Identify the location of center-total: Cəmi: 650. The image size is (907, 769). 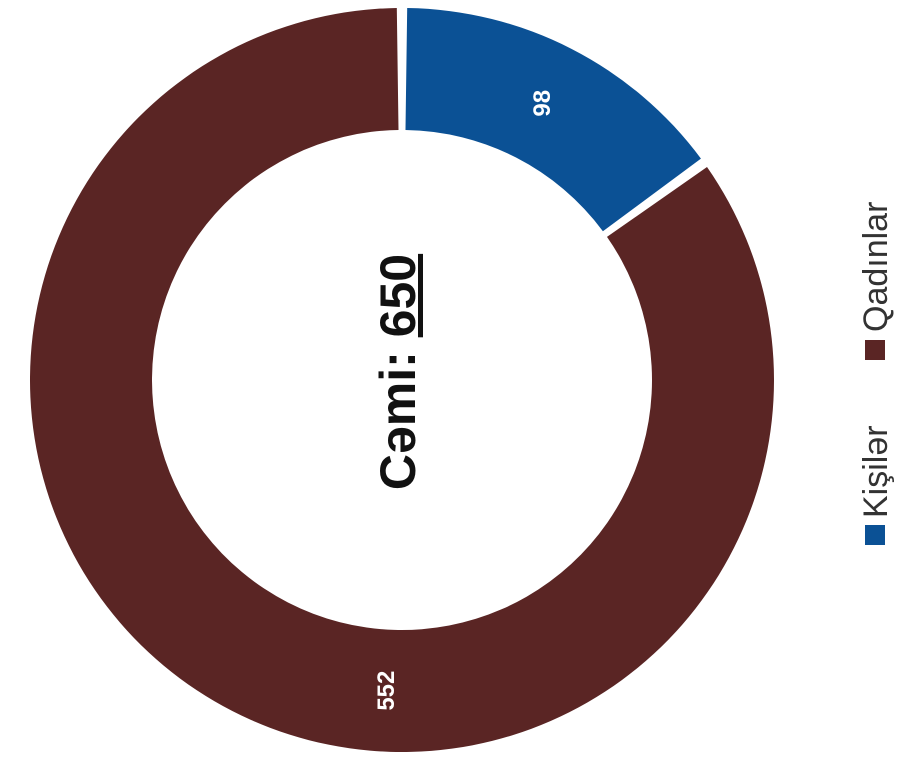
(398, 372).